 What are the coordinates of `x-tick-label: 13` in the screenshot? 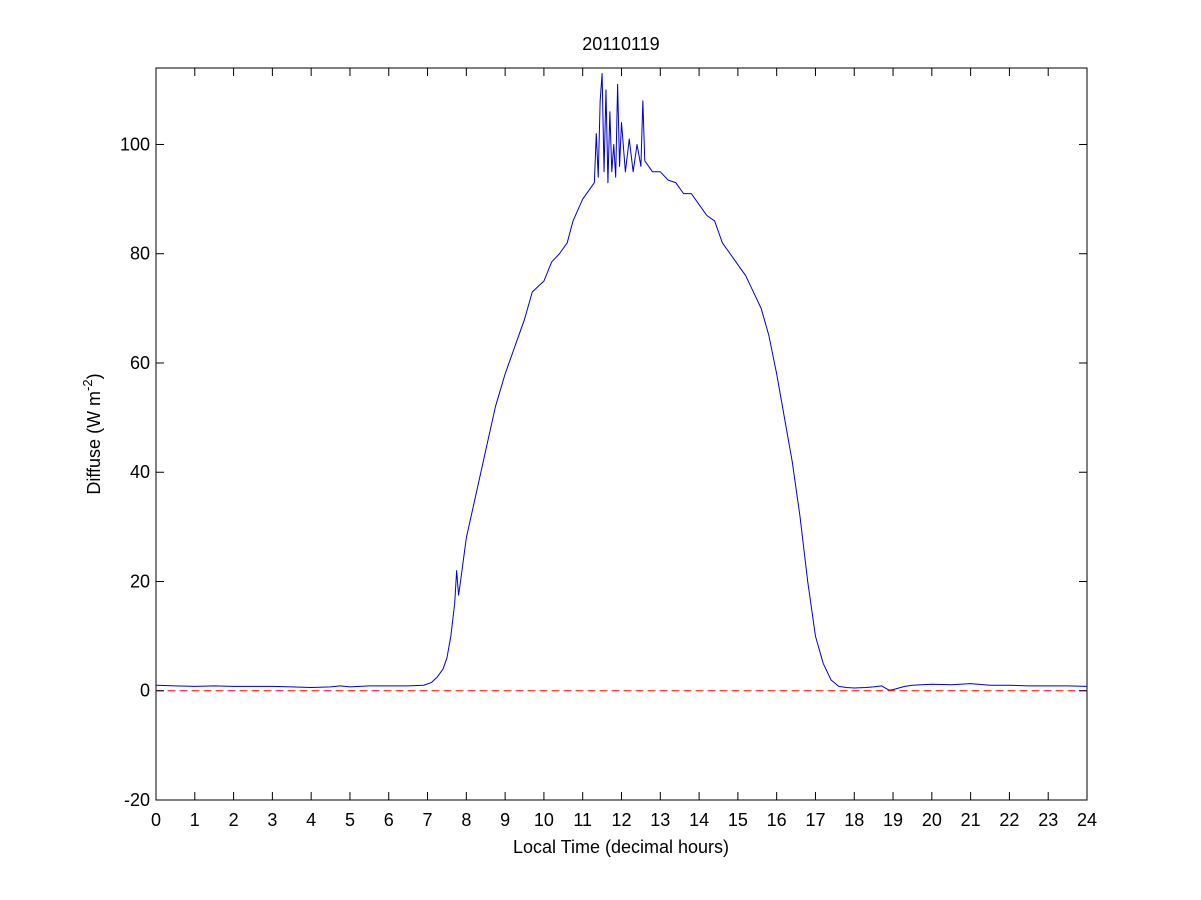 It's located at (660, 820).